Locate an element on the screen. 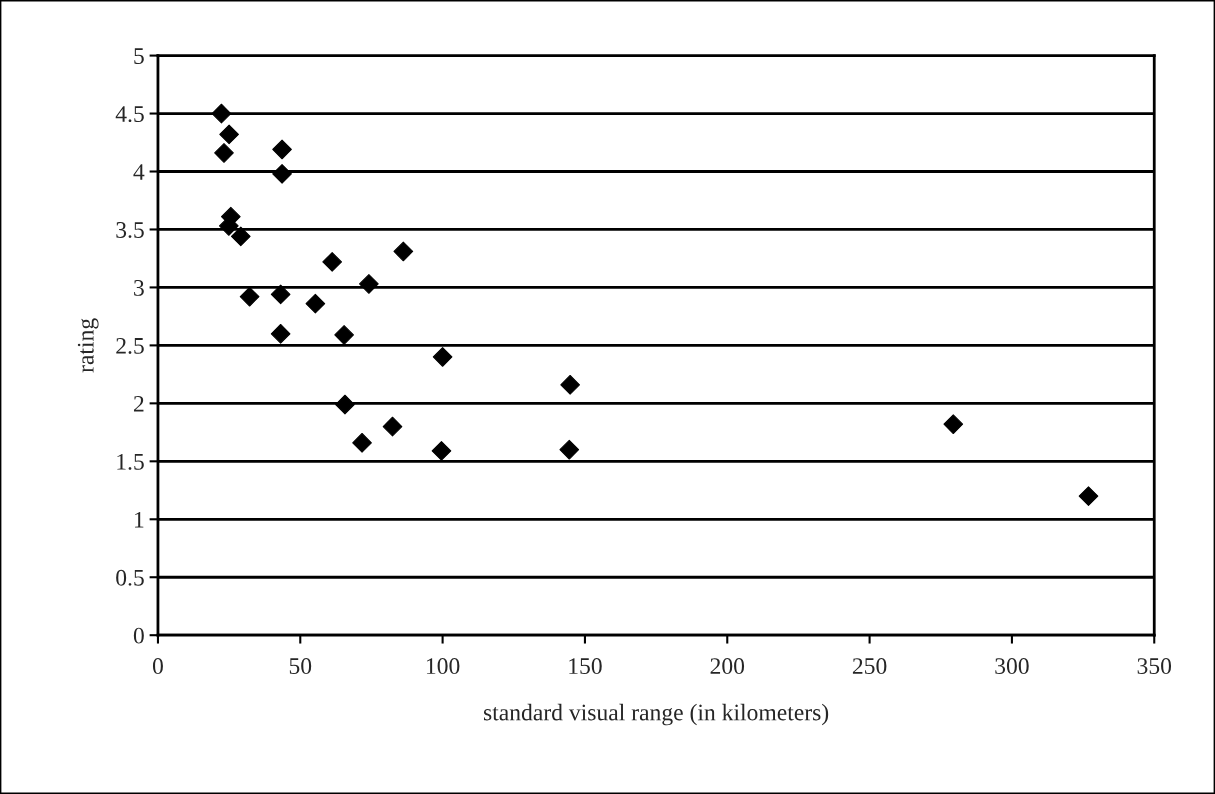  y-axis-title: rating is located at coordinates (88, 345).